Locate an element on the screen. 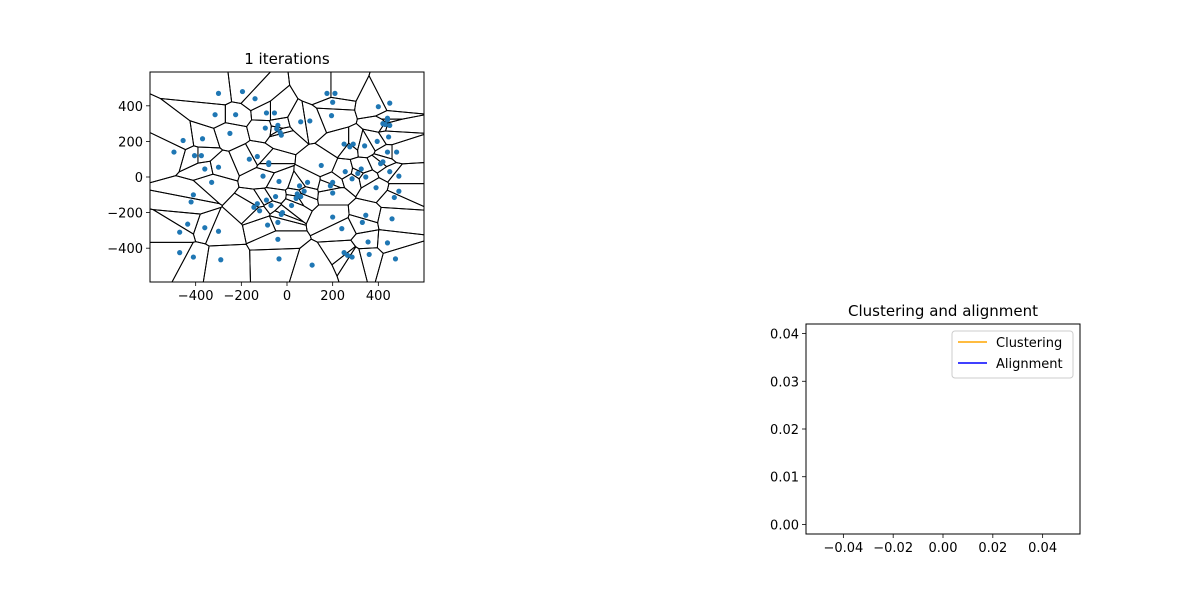  x-tick-label: 0.00 is located at coordinates (943, 548).